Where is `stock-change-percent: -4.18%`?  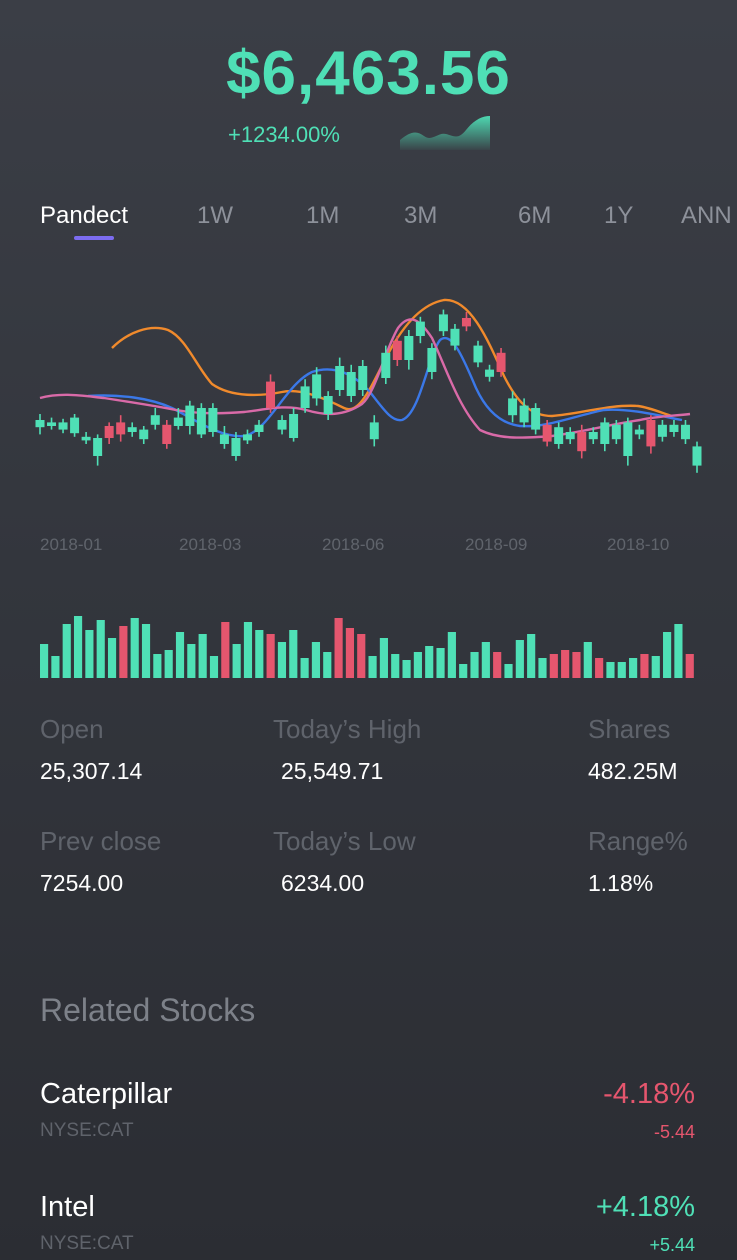 stock-change-percent: -4.18% is located at coordinates (649, 1094).